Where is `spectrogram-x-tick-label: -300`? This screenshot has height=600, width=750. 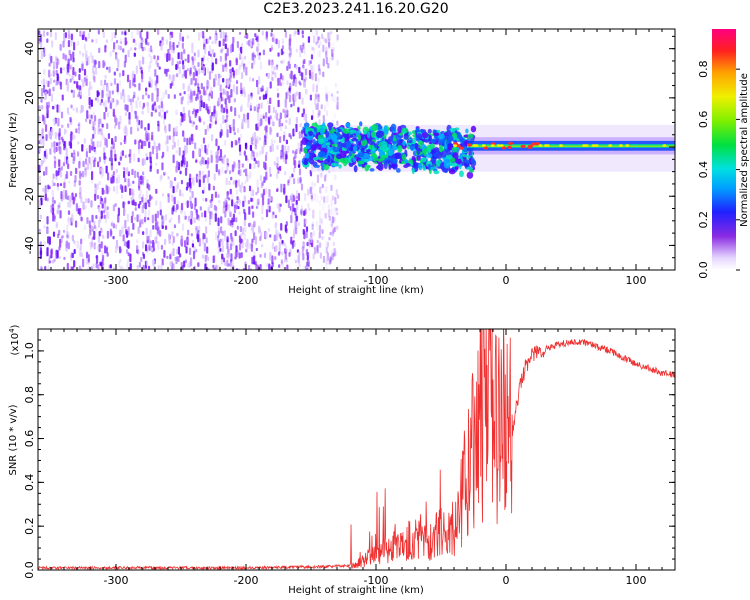
spectrogram-x-tick-label: -300 is located at coordinates (116, 280).